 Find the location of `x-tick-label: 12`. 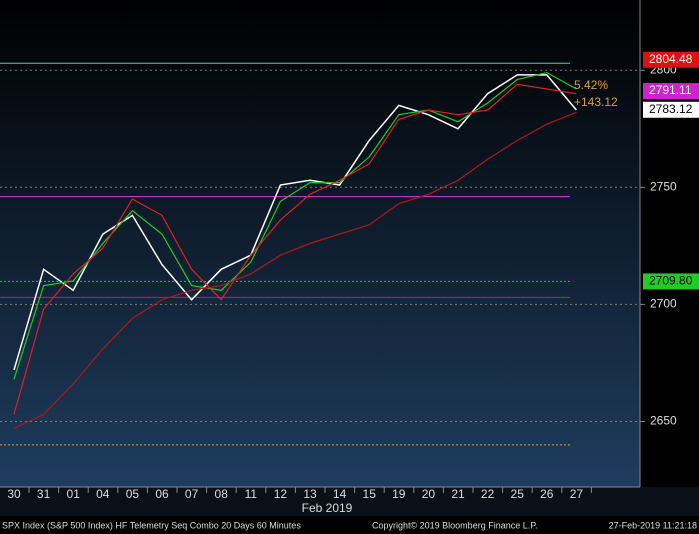

x-tick-label: 12 is located at coordinates (281, 494).